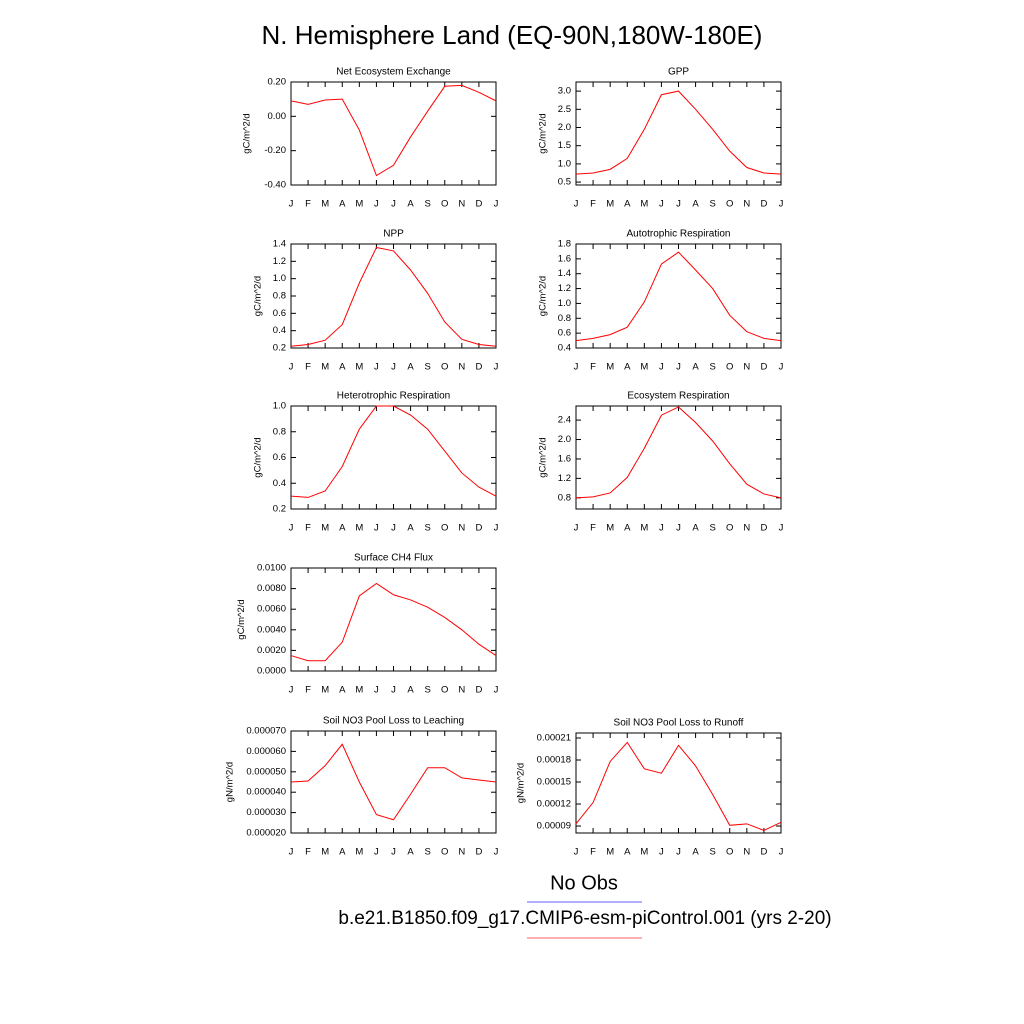 The height and width of the screenshot is (1024, 1024). What do you see at coordinates (279, 348) in the screenshot?
I see `y-tick-label: 0.2` at bounding box center [279, 348].